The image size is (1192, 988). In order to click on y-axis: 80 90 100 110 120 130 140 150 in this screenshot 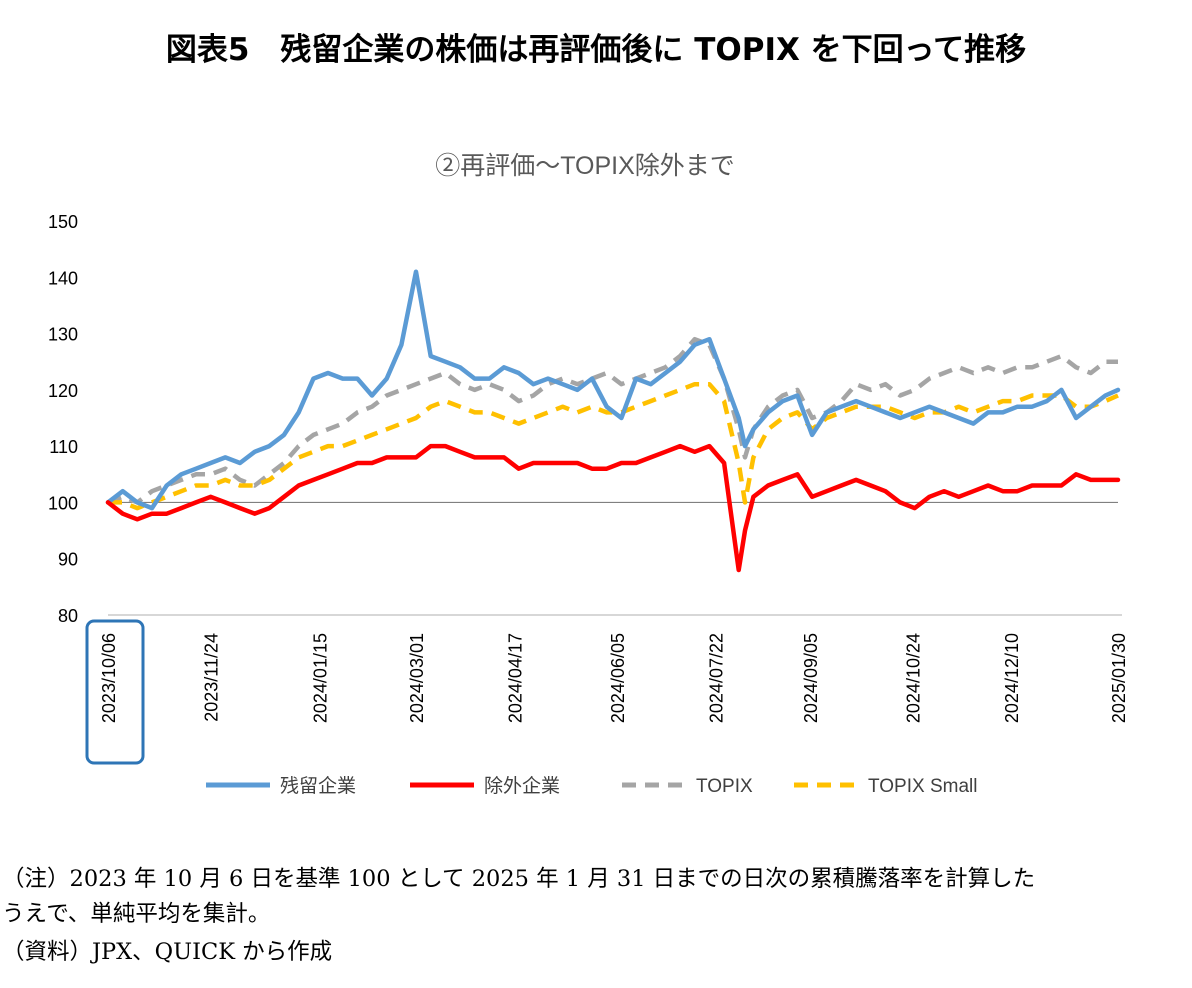, I will do `click(63, 419)`.